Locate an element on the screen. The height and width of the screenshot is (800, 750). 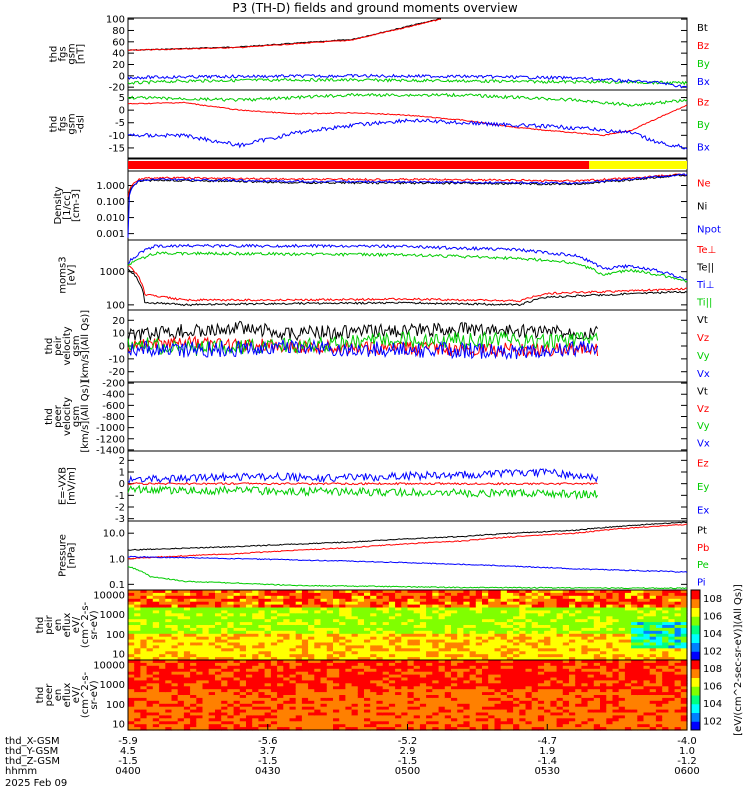
ytick-label-10-3: 10000 is located at coordinates (109, 665).